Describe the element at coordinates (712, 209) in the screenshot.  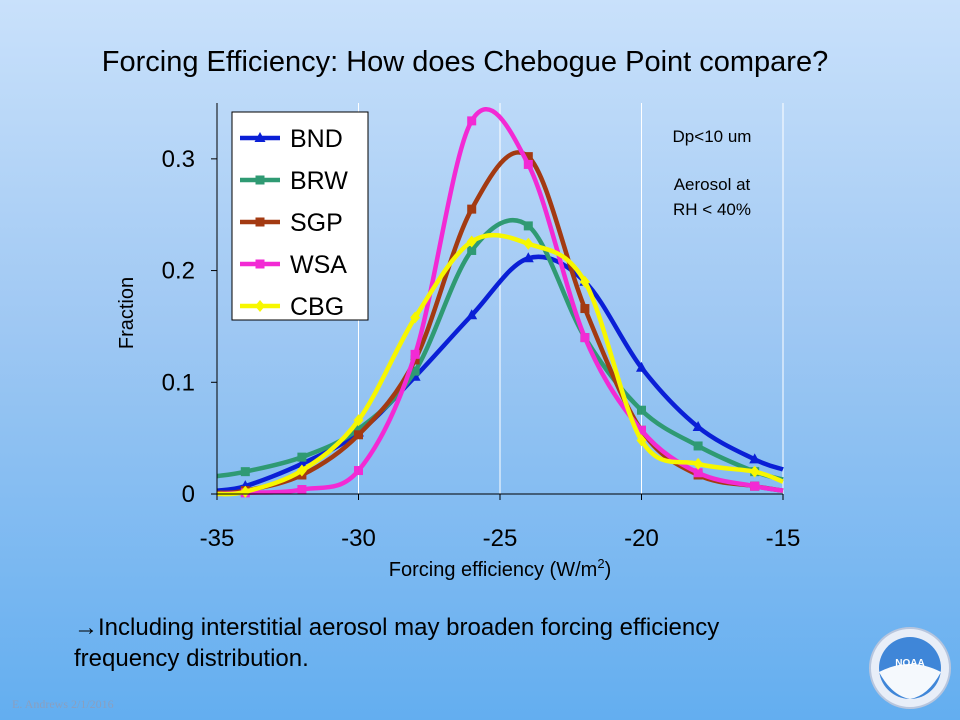
I see `annotation-rh: RH < 40%` at that location.